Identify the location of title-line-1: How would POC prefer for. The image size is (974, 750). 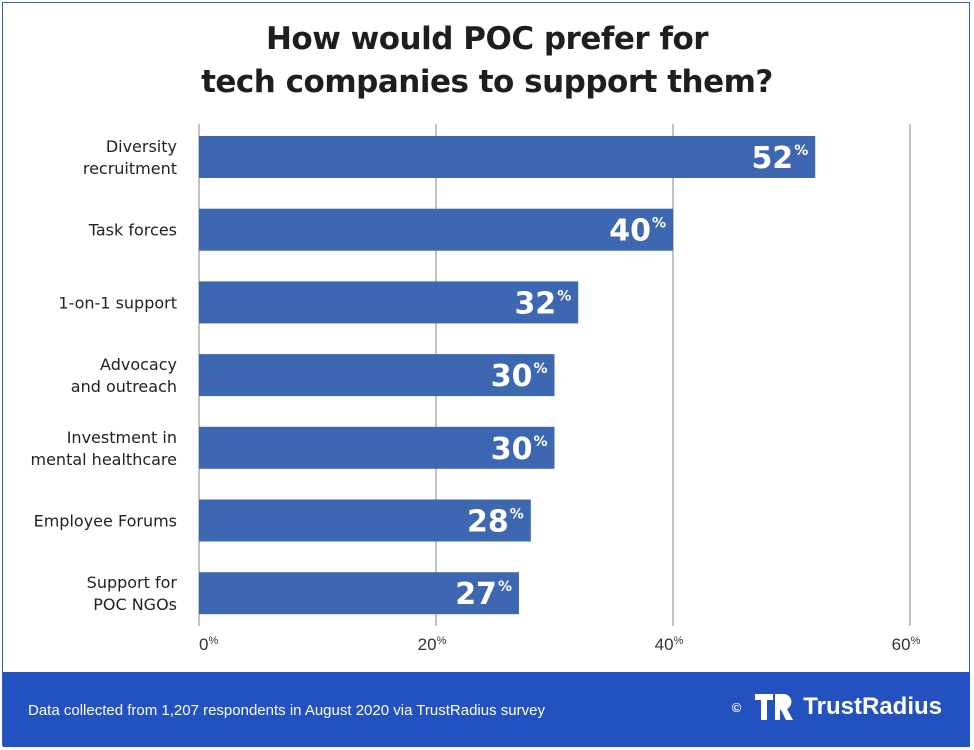
(487, 39).